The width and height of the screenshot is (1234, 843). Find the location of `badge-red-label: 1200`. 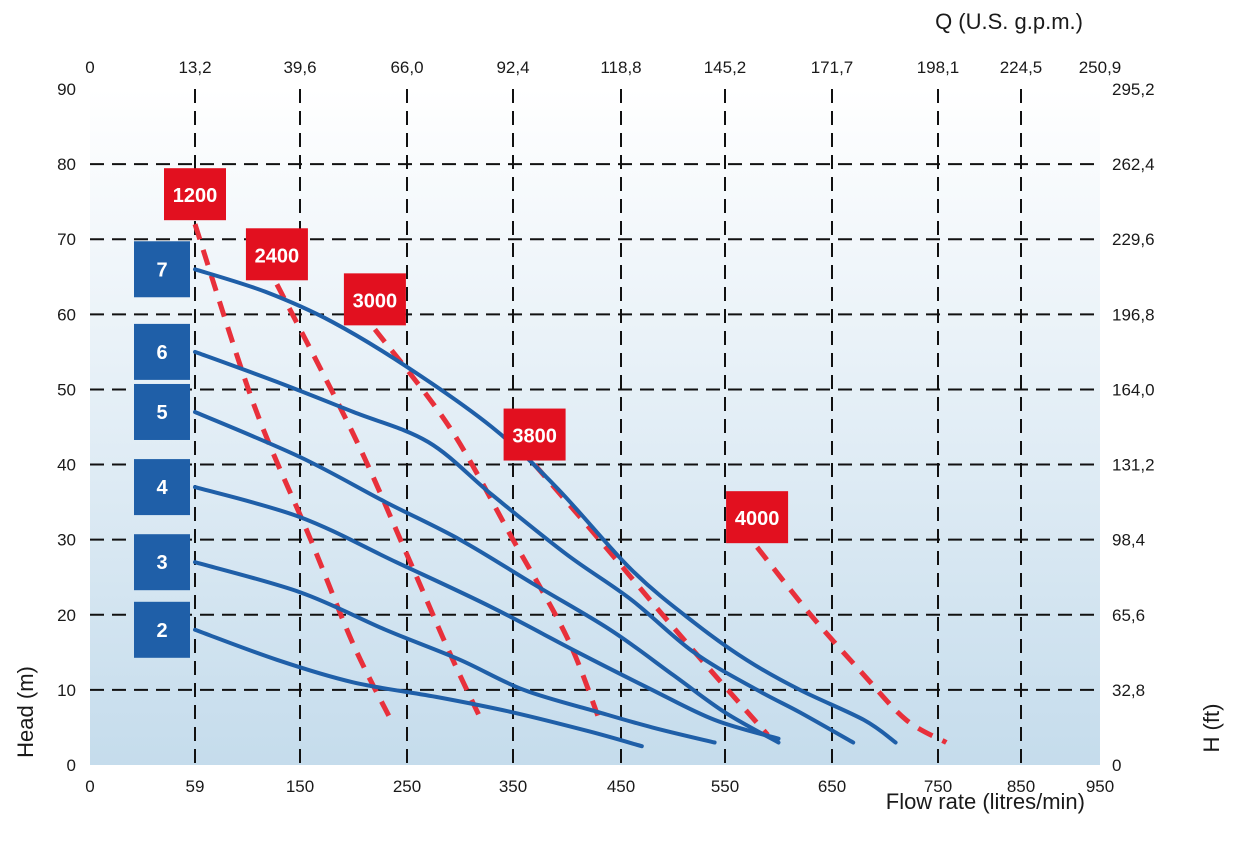

badge-red-label: 1200 is located at coordinates (195, 196).